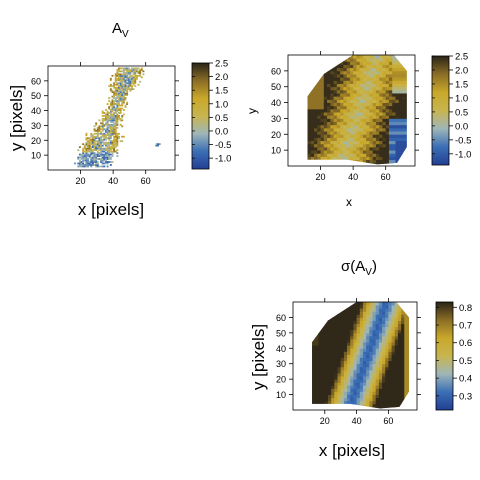 The height and width of the screenshot is (480, 480). I want to click on colorbar-tick-label: 0.4, so click(465, 379).